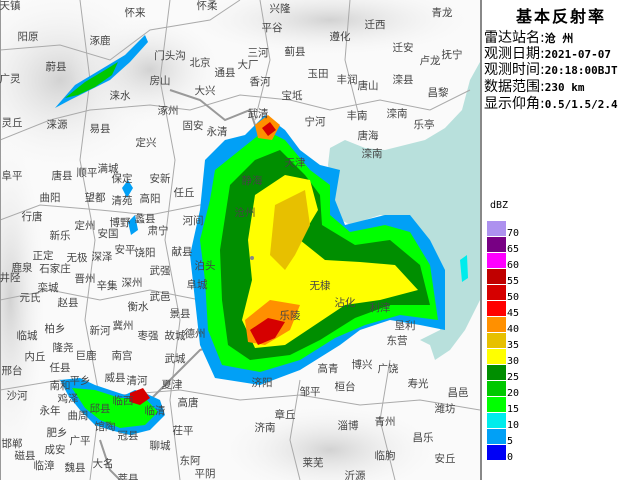 The height and width of the screenshot is (480, 640). Describe the element at coordinates (560, 16) in the screenshot. I see `product-title: 基本反射率` at that location.